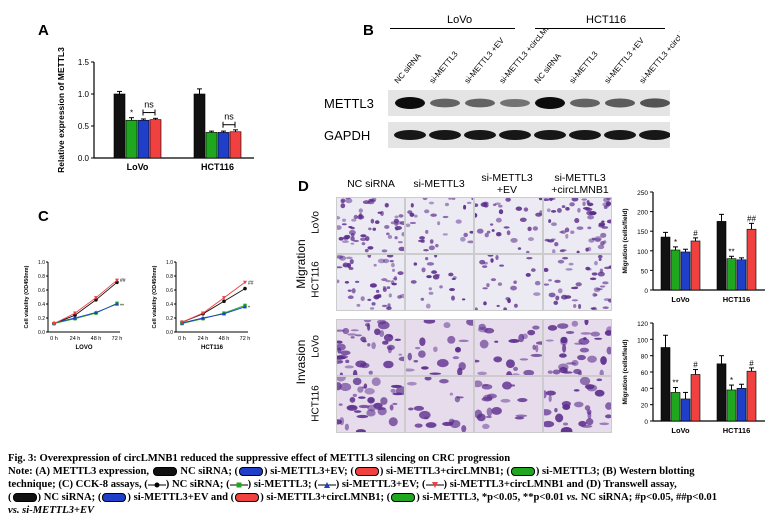 This screenshot has height=532, width=776. Describe the element at coordinates (642, 252) in the screenshot. I see `y-tick-label: 100` at that location.